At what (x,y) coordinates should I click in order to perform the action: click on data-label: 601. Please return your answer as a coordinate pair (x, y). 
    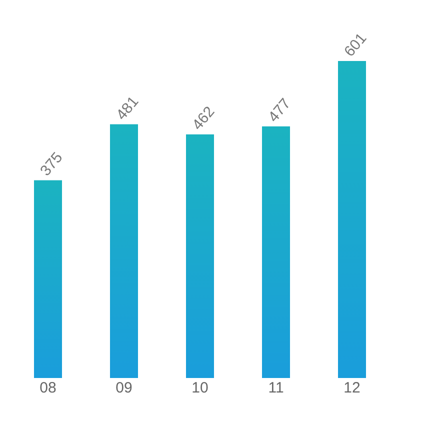
    Looking at the image, I should click on (355, 45).